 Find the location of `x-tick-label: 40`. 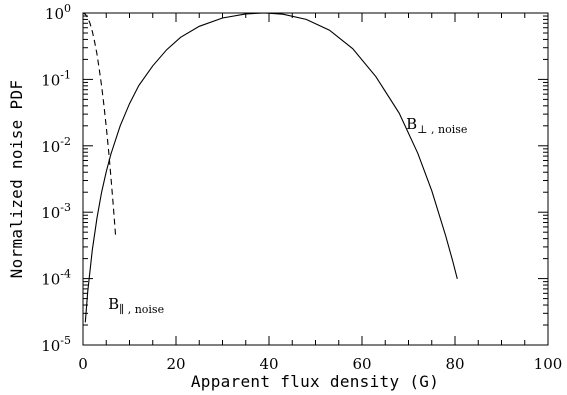

x-tick-label: 40 is located at coordinates (268, 364).